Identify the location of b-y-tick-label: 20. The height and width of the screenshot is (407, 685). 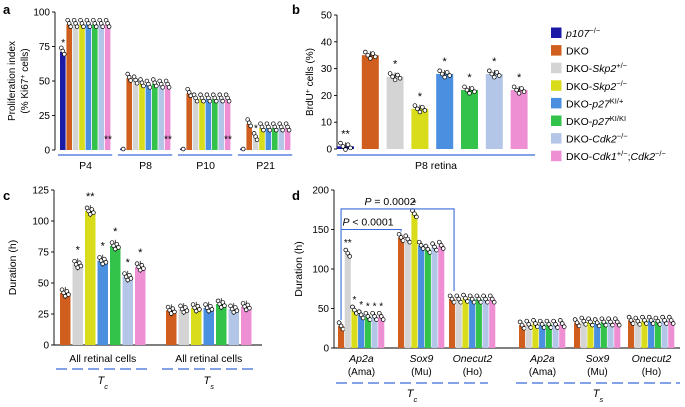
(327, 96).